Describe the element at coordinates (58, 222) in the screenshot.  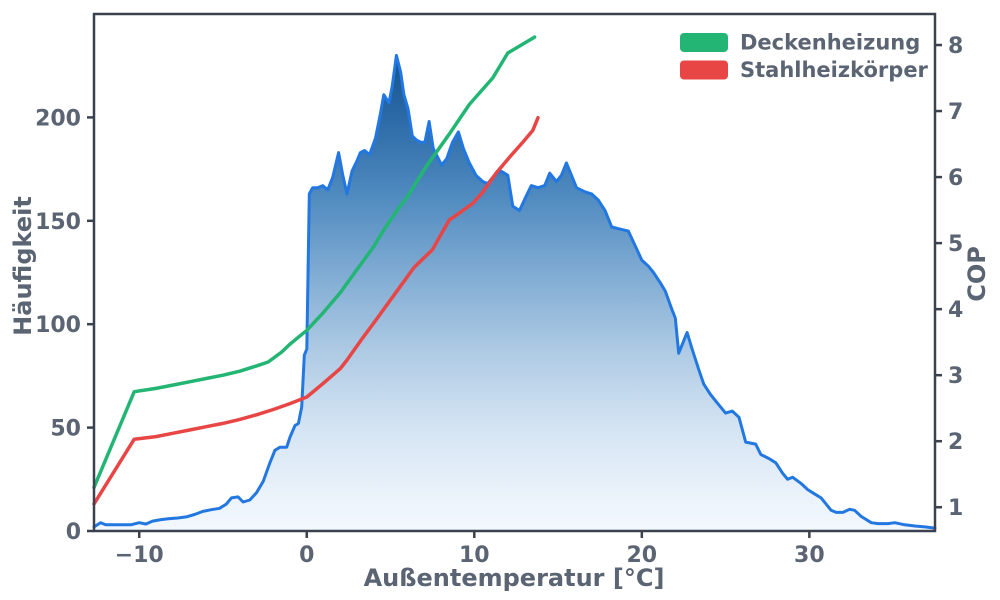
I see `y-left-tick-label: 150` at that location.